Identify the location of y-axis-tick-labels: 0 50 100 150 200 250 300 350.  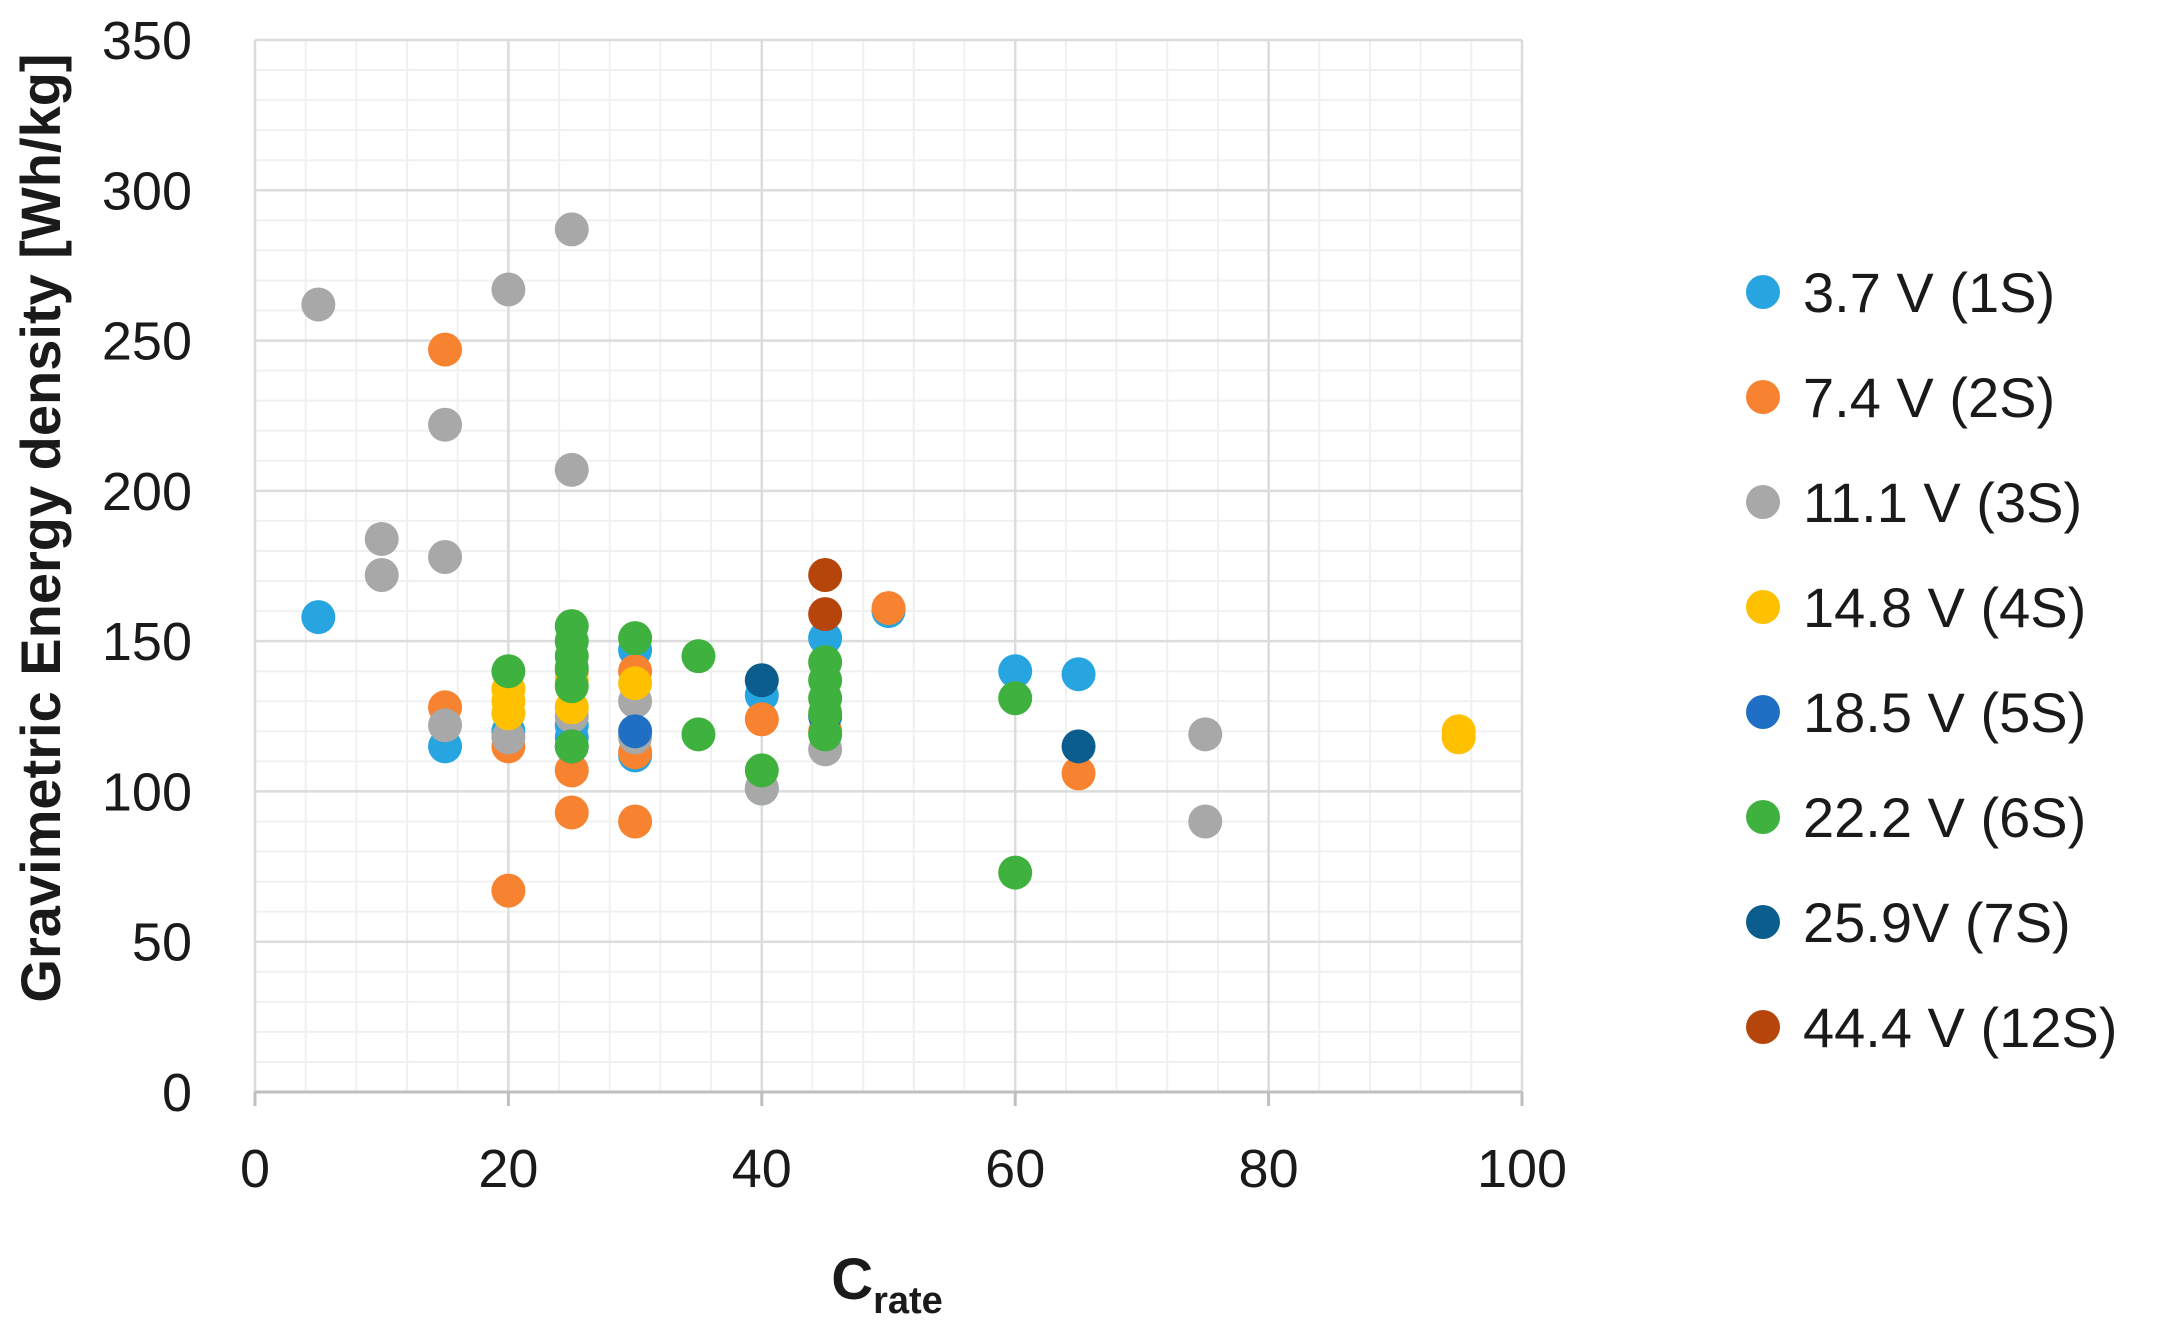
(147, 567).